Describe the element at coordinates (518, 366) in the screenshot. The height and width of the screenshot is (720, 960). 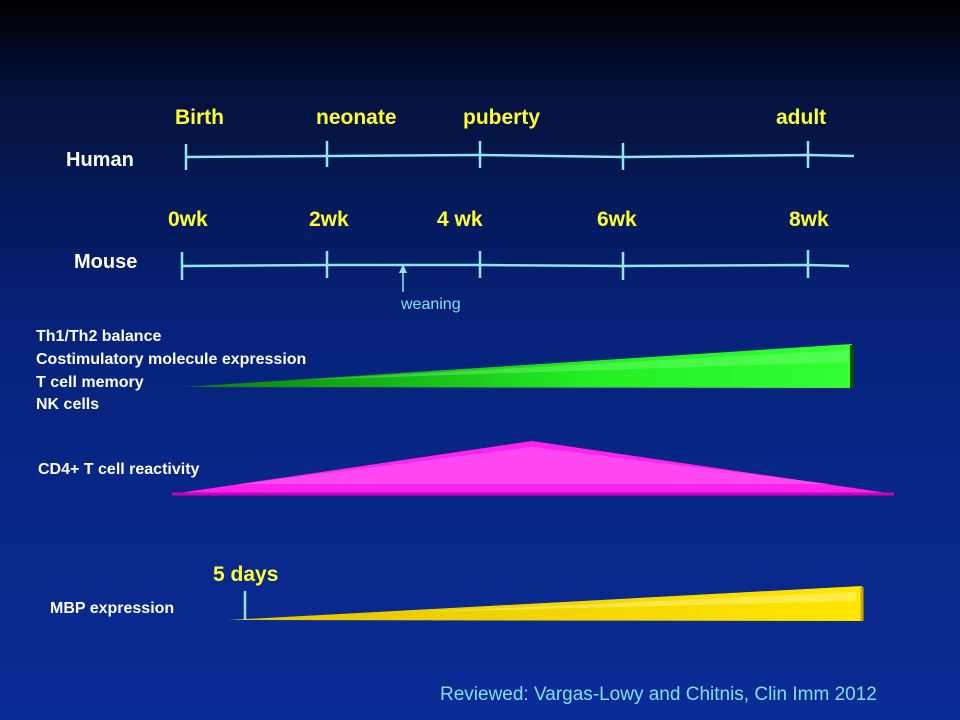
I see `green-wedge` at that location.